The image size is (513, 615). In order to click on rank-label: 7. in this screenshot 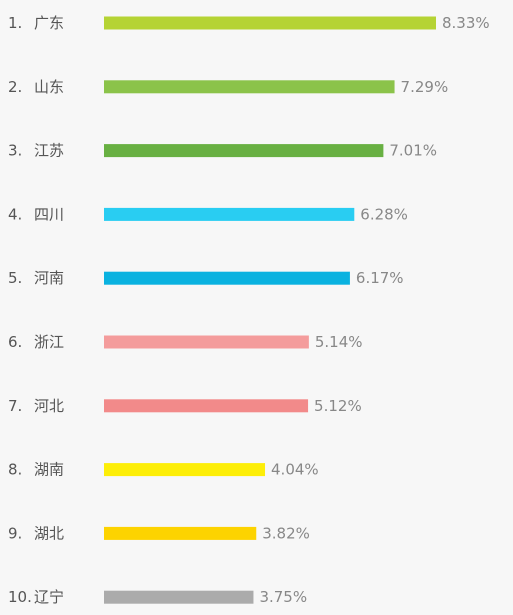, I will do `click(15, 406)`.